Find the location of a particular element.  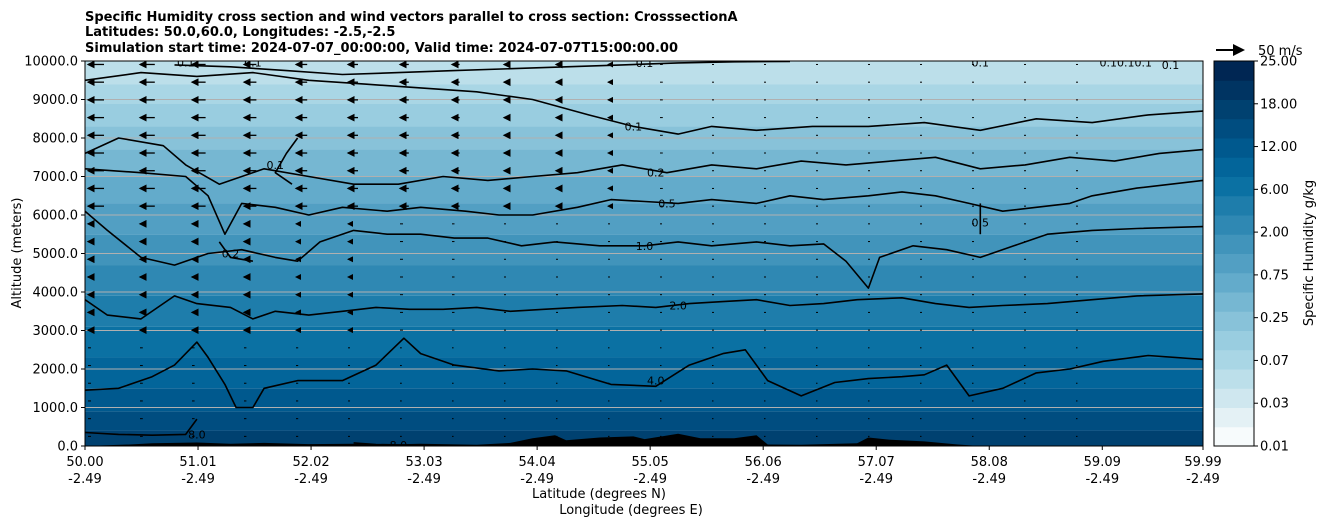

x-axis-label-lon: Longitude (degrees E) is located at coordinates (631, 510).